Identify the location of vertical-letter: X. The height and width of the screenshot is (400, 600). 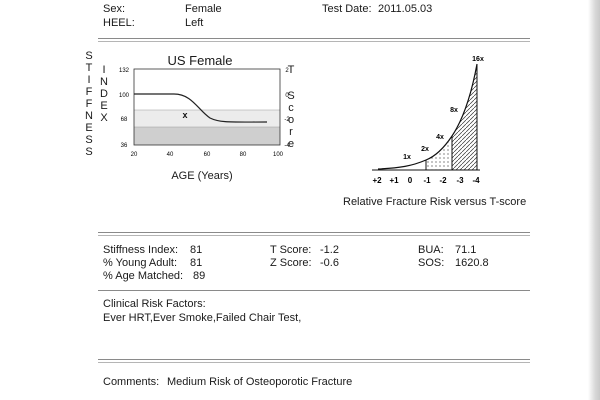
(104, 118).